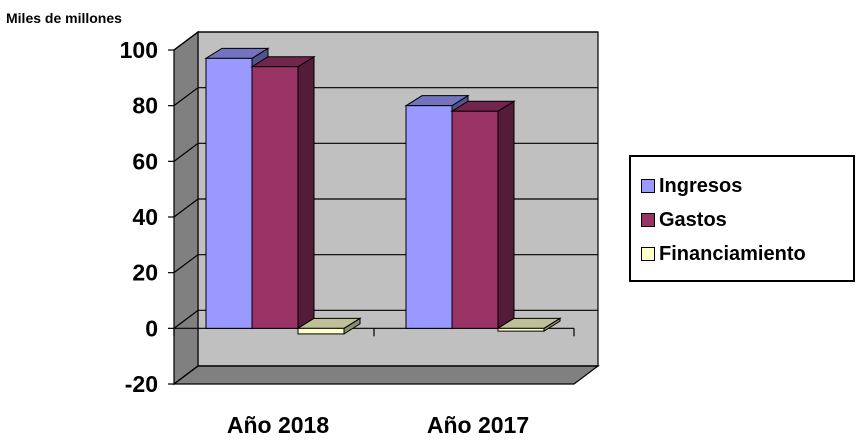 The height and width of the screenshot is (442, 859). I want to click on y-tick-label: 20, so click(145, 273).